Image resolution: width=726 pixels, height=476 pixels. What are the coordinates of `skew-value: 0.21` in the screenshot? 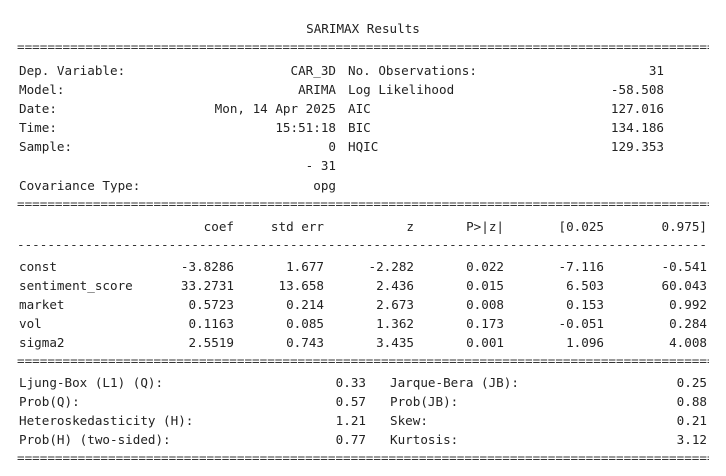 It's located at (691, 420).